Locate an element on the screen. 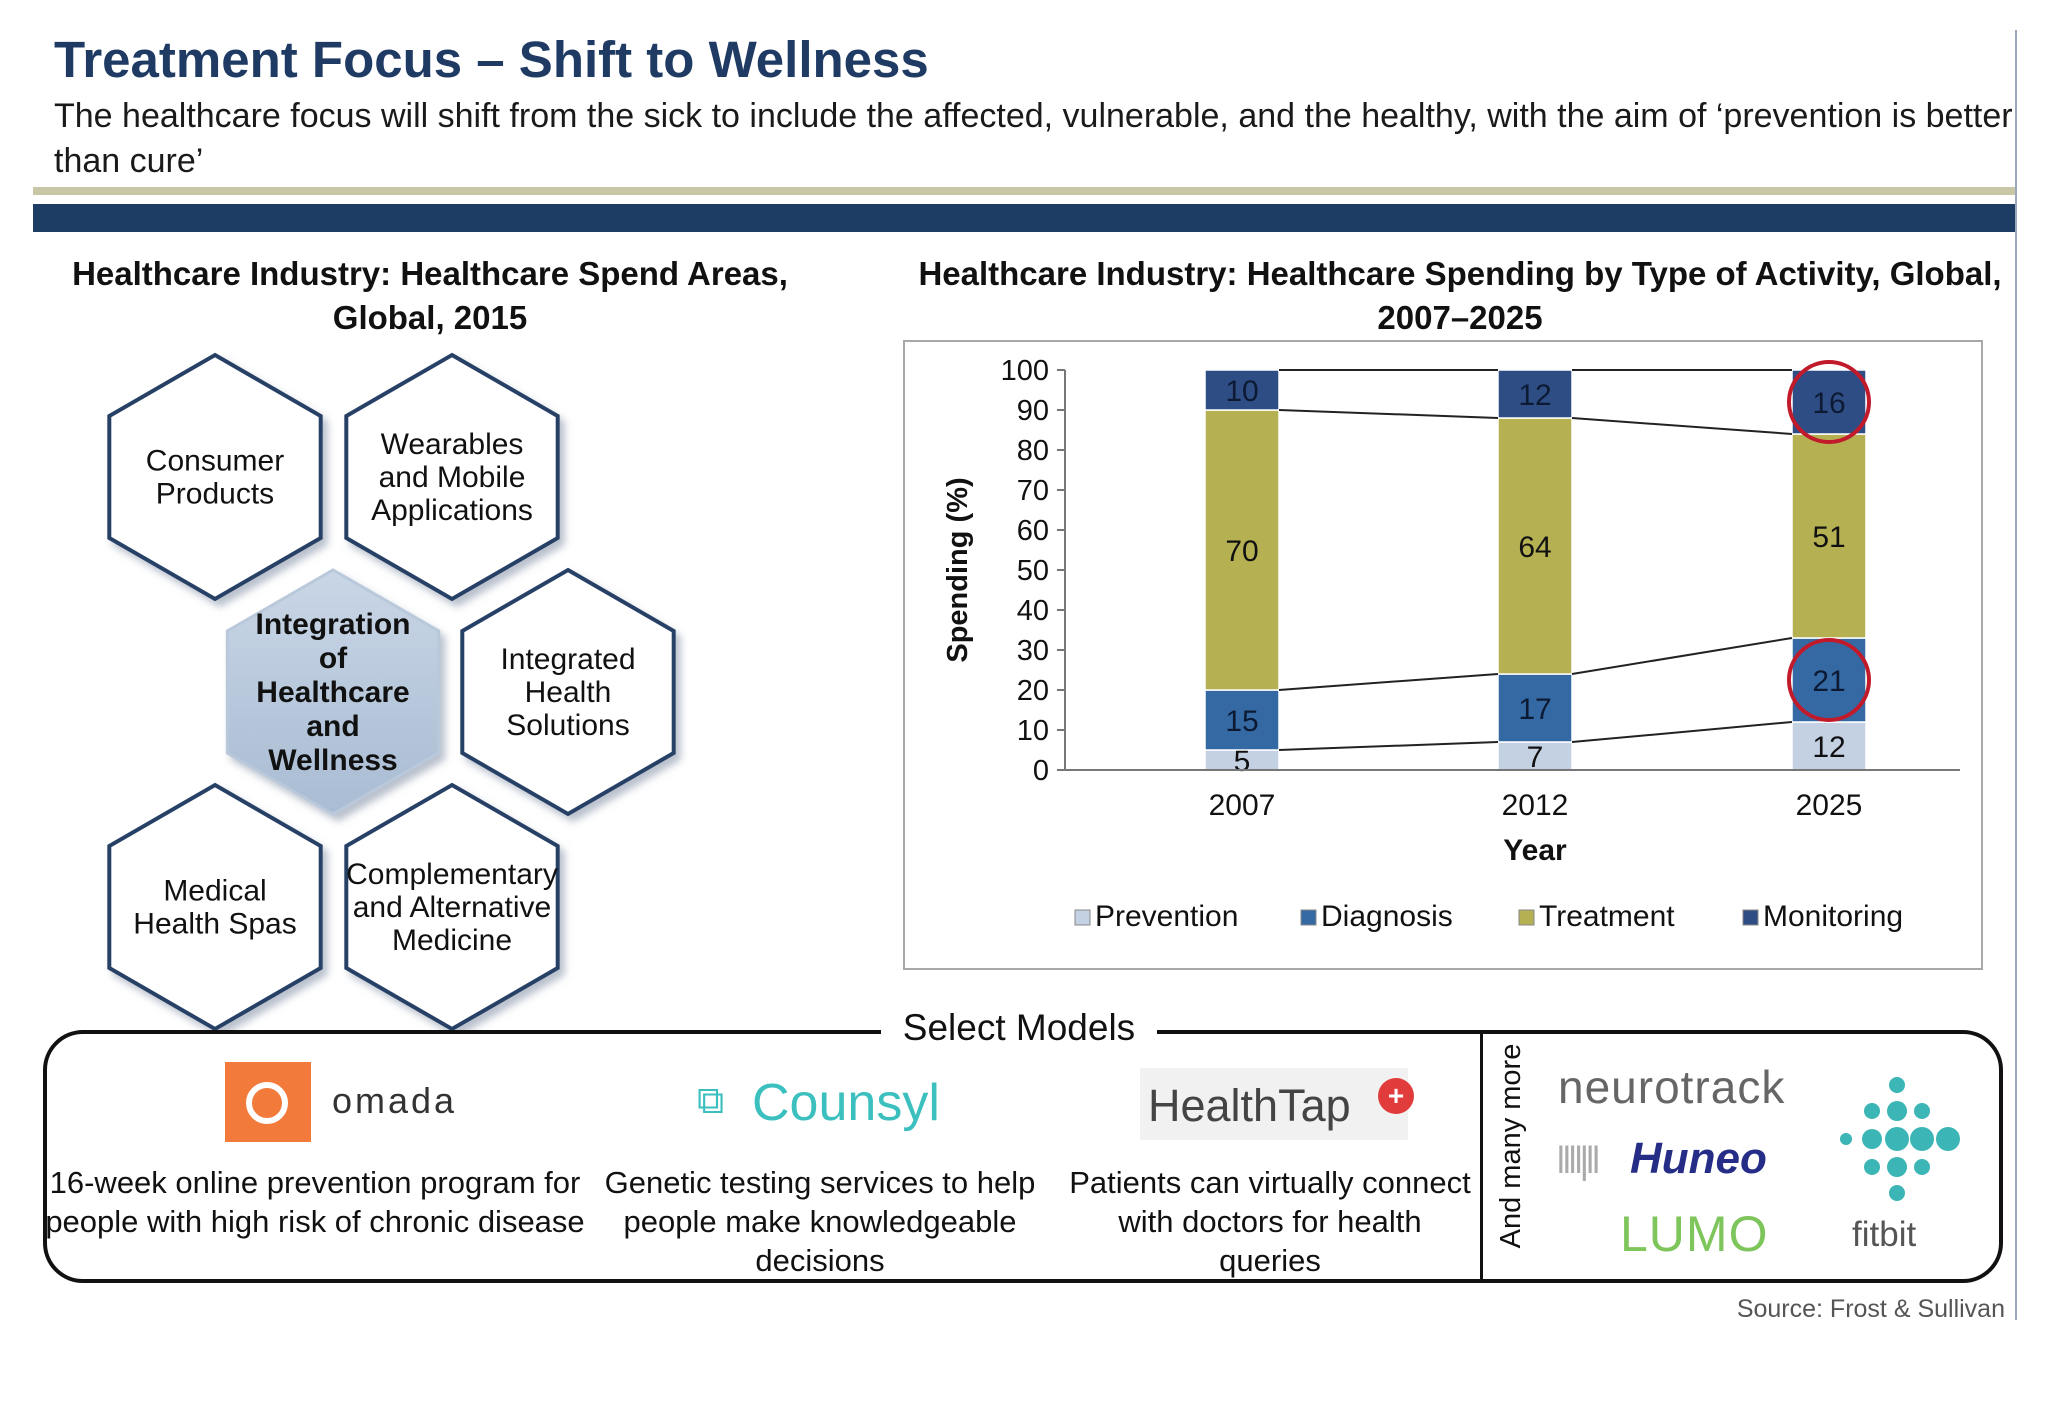  right-edge-rule is located at coordinates (2016, 675).